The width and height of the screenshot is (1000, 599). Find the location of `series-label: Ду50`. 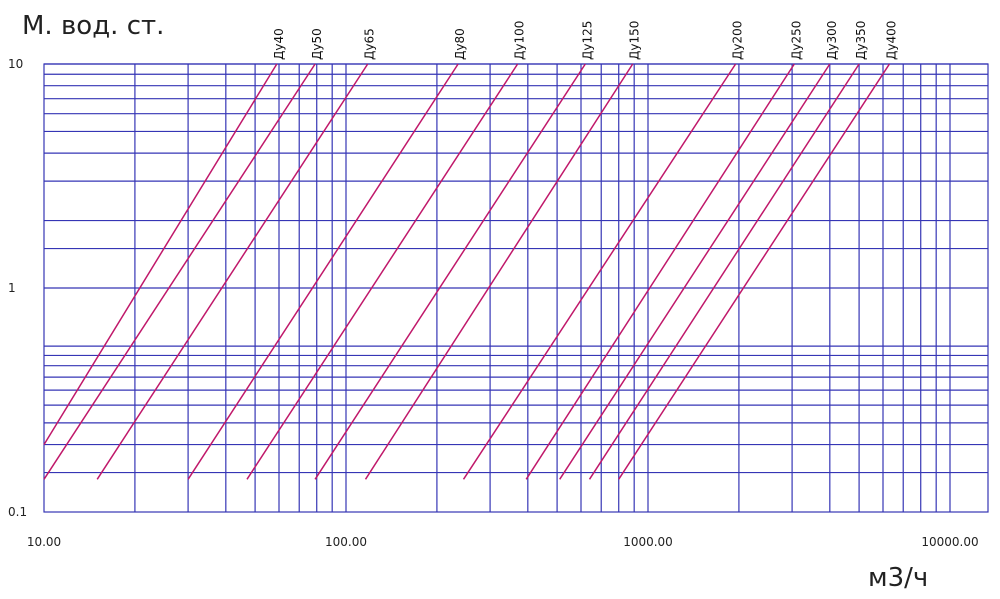

series-label: Ду50 is located at coordinates (317, 44).